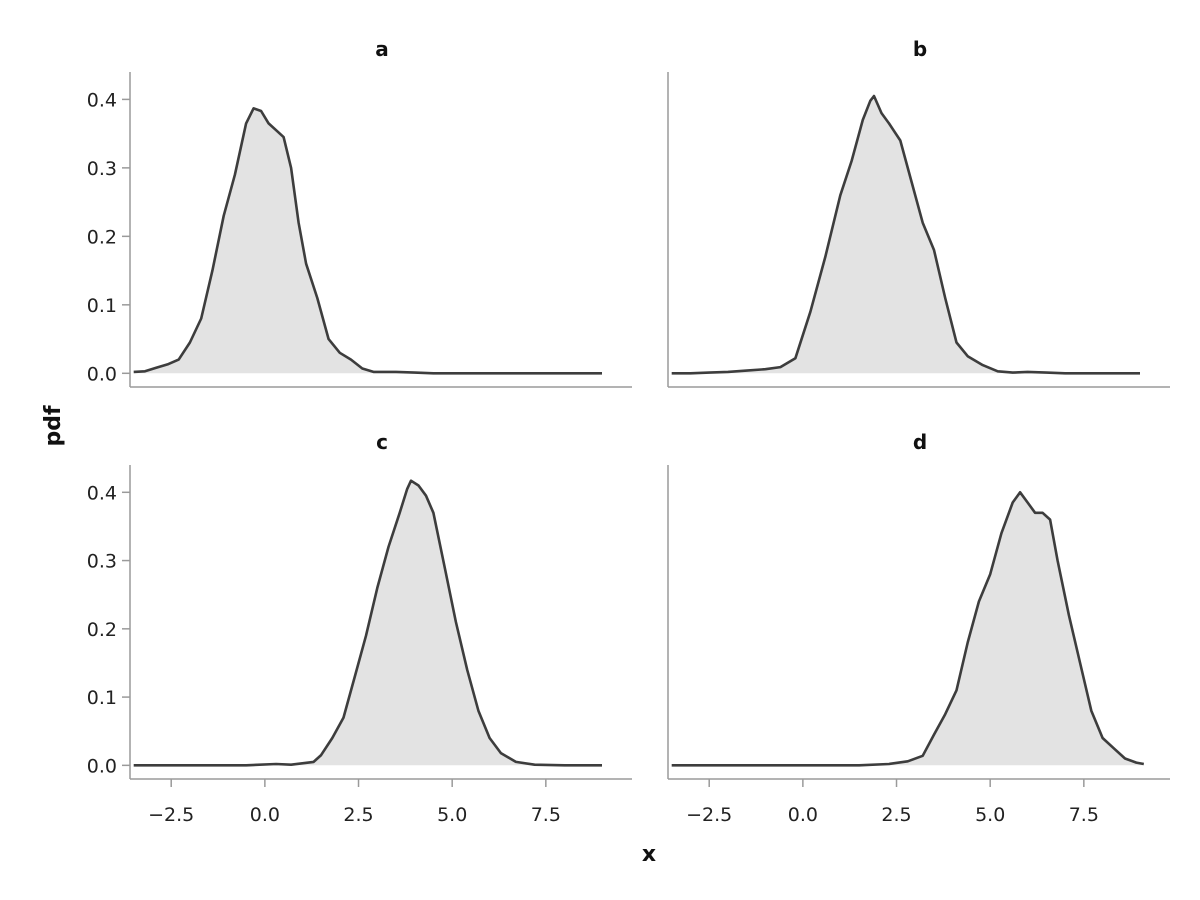  What do you see at coordinates (382, 49) in the screenshot?
I see `panel-title: a` at bounding box center [382, 49].